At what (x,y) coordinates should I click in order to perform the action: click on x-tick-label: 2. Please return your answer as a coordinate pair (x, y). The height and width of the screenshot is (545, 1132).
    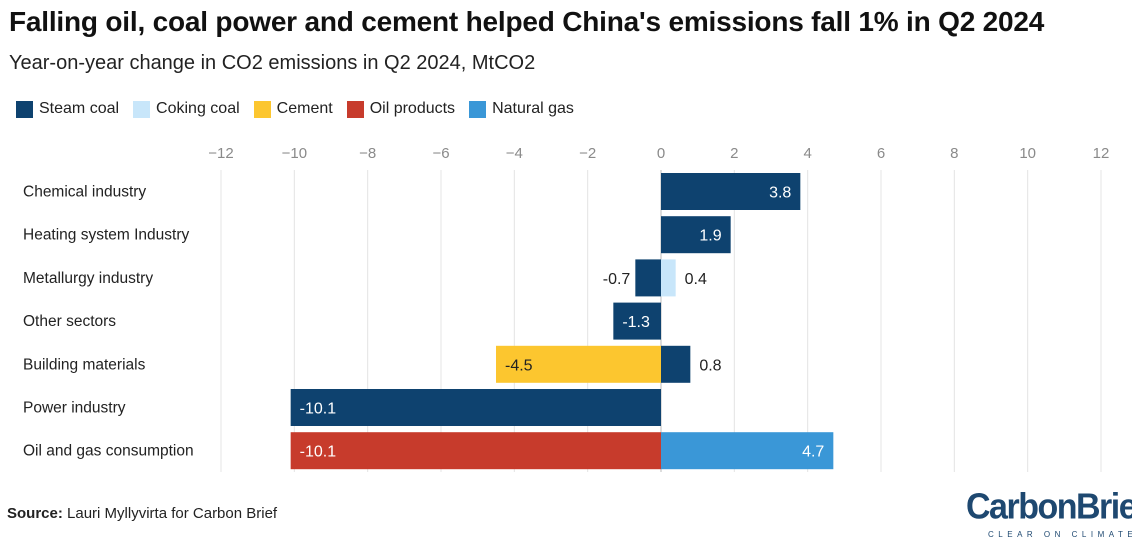
    Looking at the image, I should click on (734, 153).